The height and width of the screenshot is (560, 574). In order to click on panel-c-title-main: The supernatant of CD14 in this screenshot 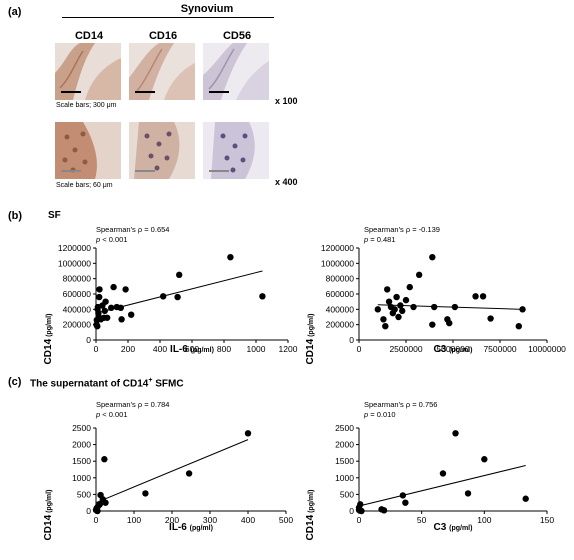, I will do `click(89, 384)`.